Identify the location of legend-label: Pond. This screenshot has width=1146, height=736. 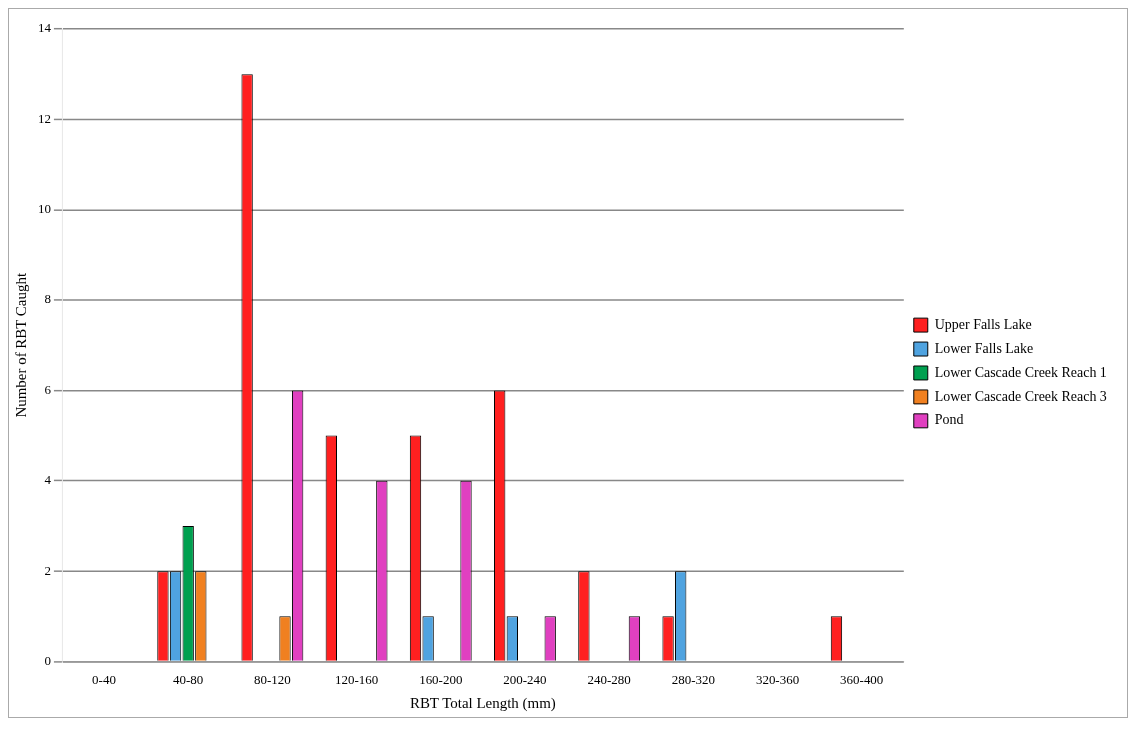
(949, 420).